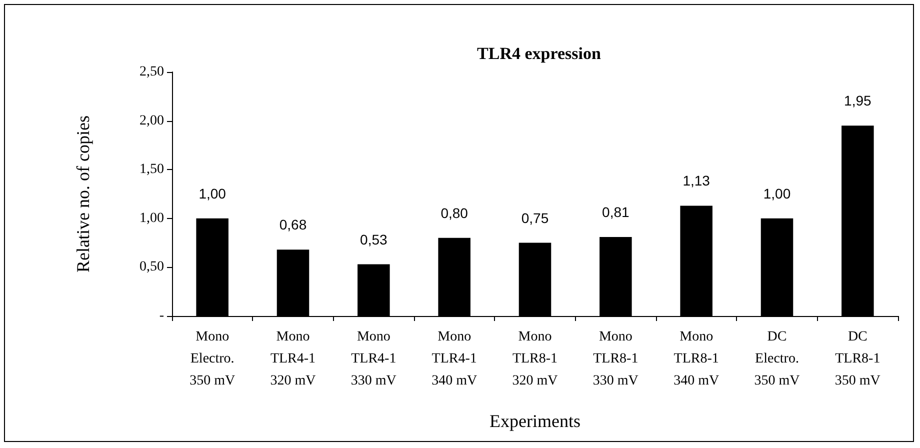 The height and width of the screenshot is (448, 920). I want to click on data-label: 1,95, so click(858, 100).